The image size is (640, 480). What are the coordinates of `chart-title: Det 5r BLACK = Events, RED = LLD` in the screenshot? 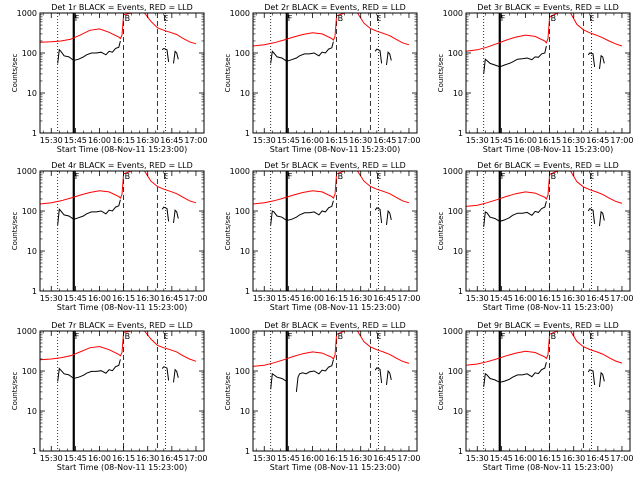 It's located at (335, 165).